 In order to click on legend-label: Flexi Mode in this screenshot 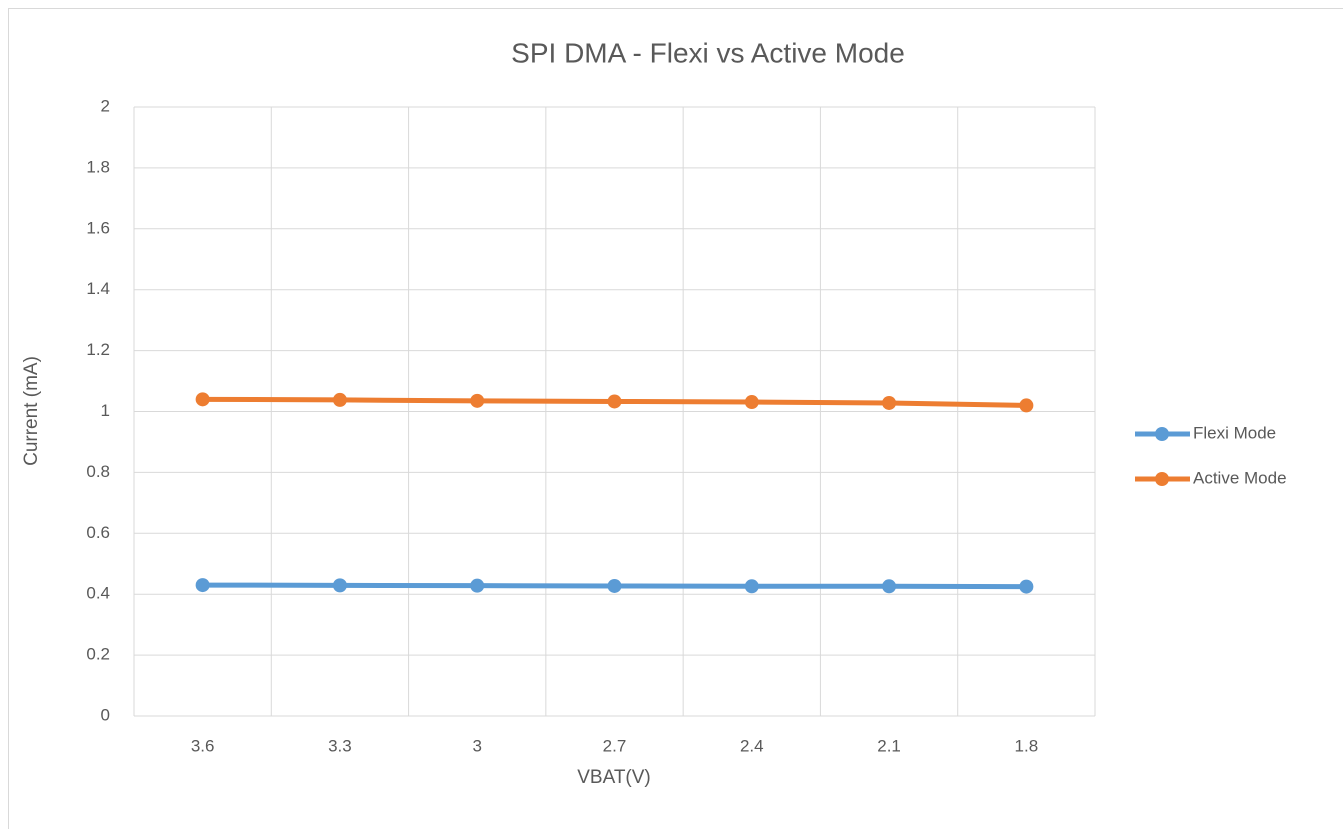, I will do `click(1234, 432)`.